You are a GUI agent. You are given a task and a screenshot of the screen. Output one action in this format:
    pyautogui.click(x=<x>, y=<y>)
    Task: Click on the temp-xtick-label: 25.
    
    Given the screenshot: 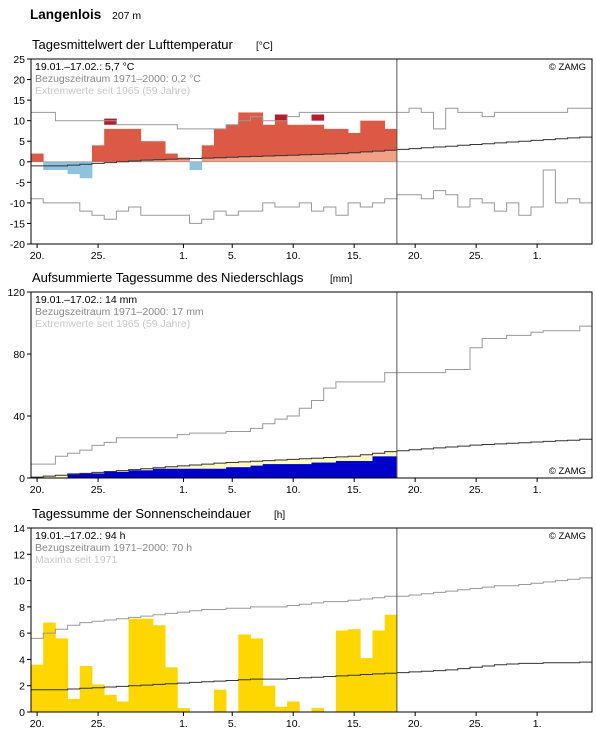 What is the action you would take?
    pyautogui.click(x=98, y=256)
    